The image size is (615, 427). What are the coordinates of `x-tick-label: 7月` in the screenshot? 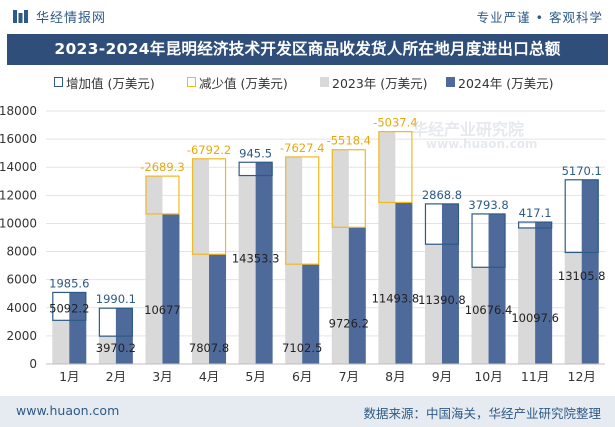 It's located at (349, 376).